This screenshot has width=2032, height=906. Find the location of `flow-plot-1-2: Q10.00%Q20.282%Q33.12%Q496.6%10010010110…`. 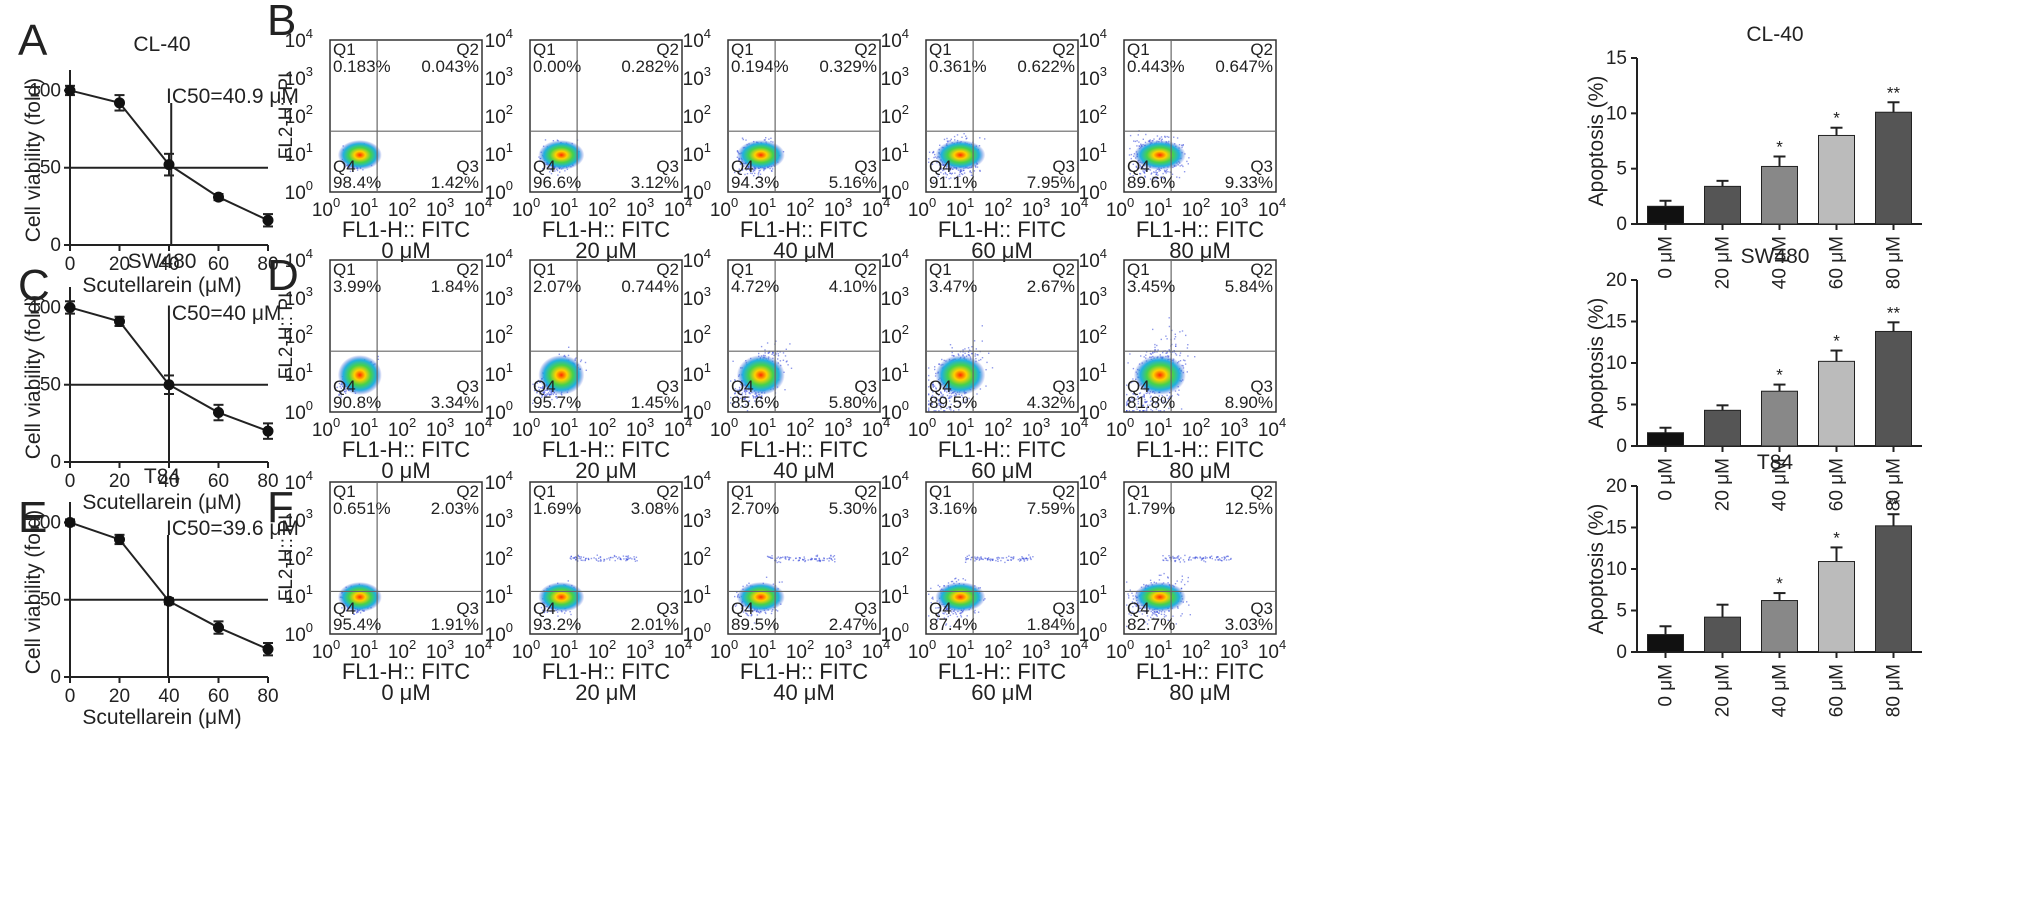

flow-plot-1-2: Q10.00%Q20.282%Q33.12%Q496.6%10010010110… is located at coordinates (589, 144).